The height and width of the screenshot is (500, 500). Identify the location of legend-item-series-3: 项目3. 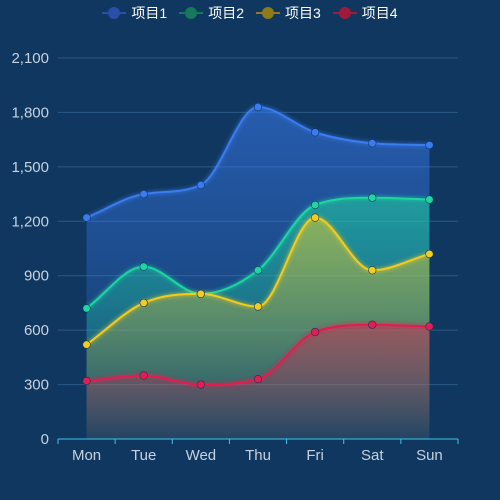
(288, 13).